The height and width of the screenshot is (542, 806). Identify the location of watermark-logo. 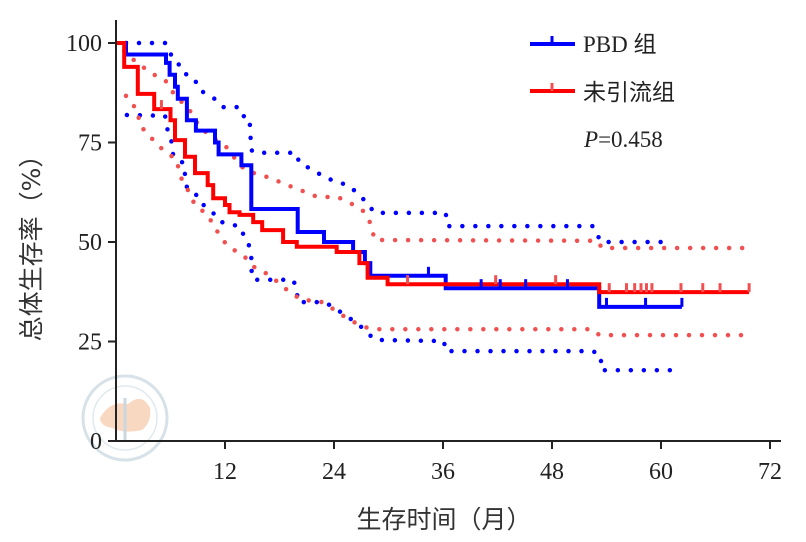
(125, 418).